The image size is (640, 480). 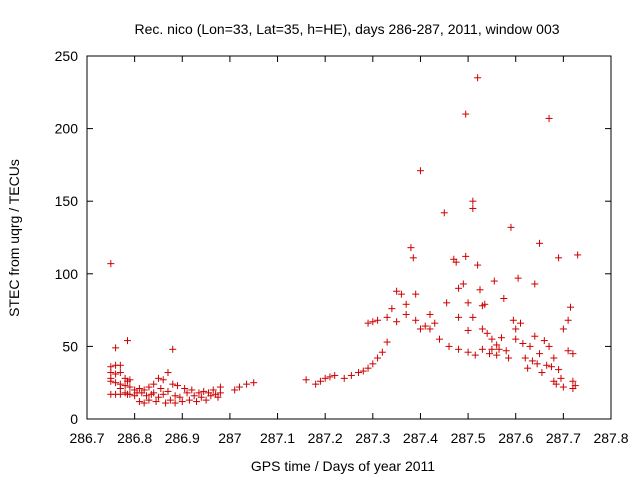 What do you see at coordinates (134, 438) in the screenshot?
I see `x-tick-label: 286.8` at bounding box center [134, 438].